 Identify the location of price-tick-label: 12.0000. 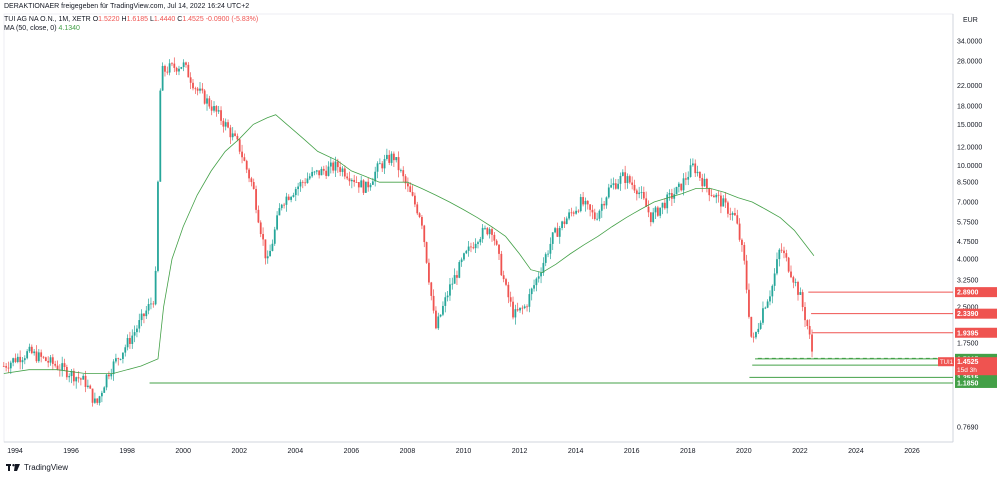
(969, 148).